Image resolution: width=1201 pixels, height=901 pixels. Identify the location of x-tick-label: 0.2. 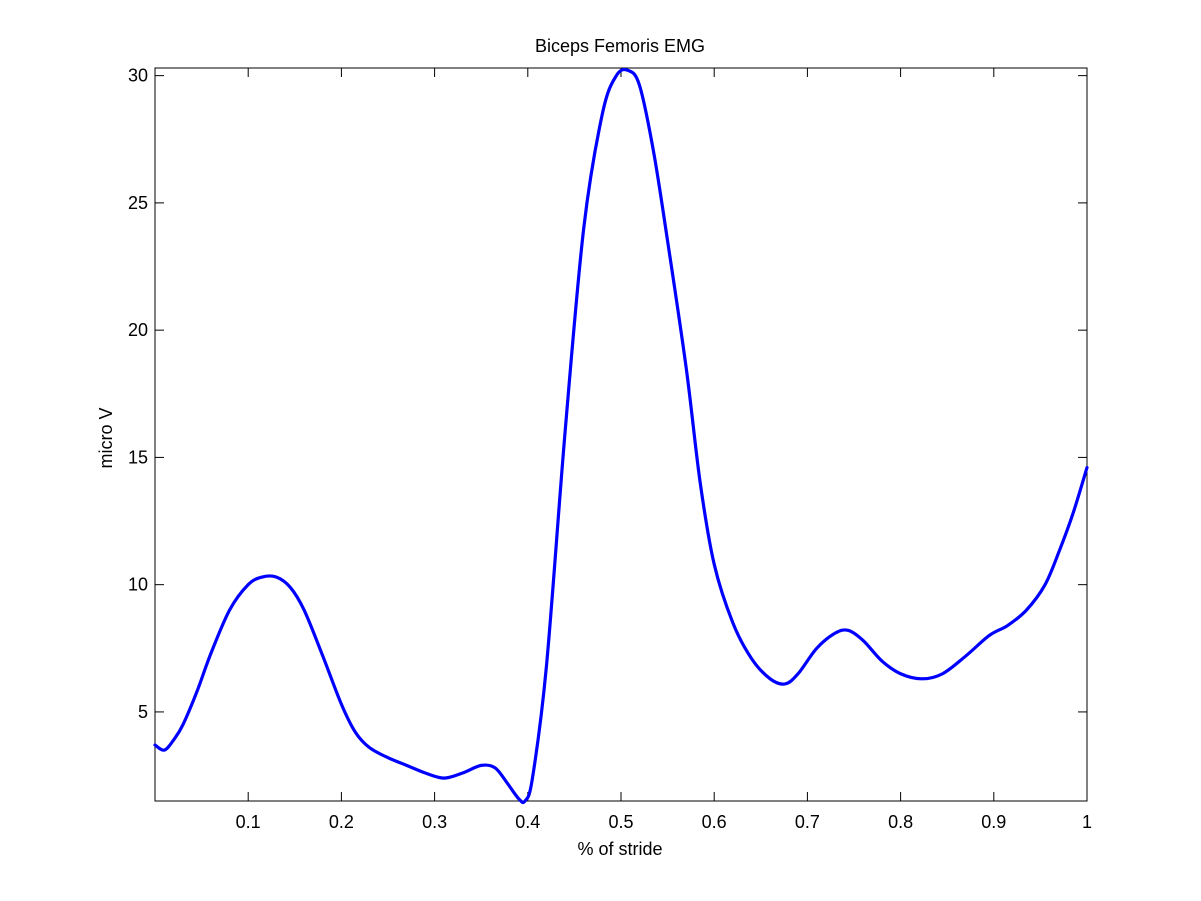
(341, 822).